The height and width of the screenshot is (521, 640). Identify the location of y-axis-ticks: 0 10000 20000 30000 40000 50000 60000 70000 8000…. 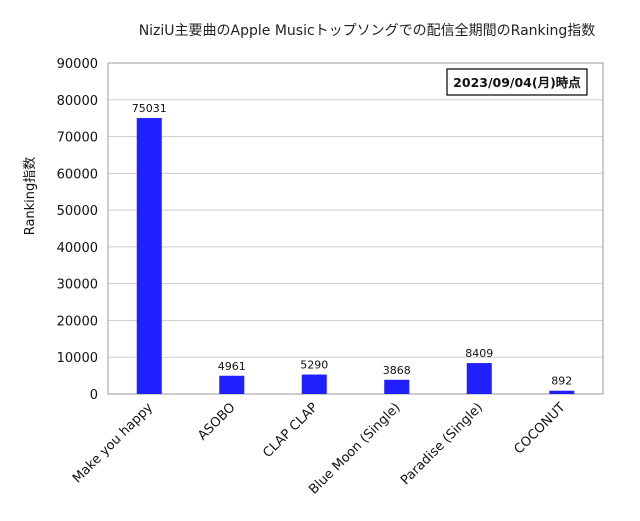
(77, 230).